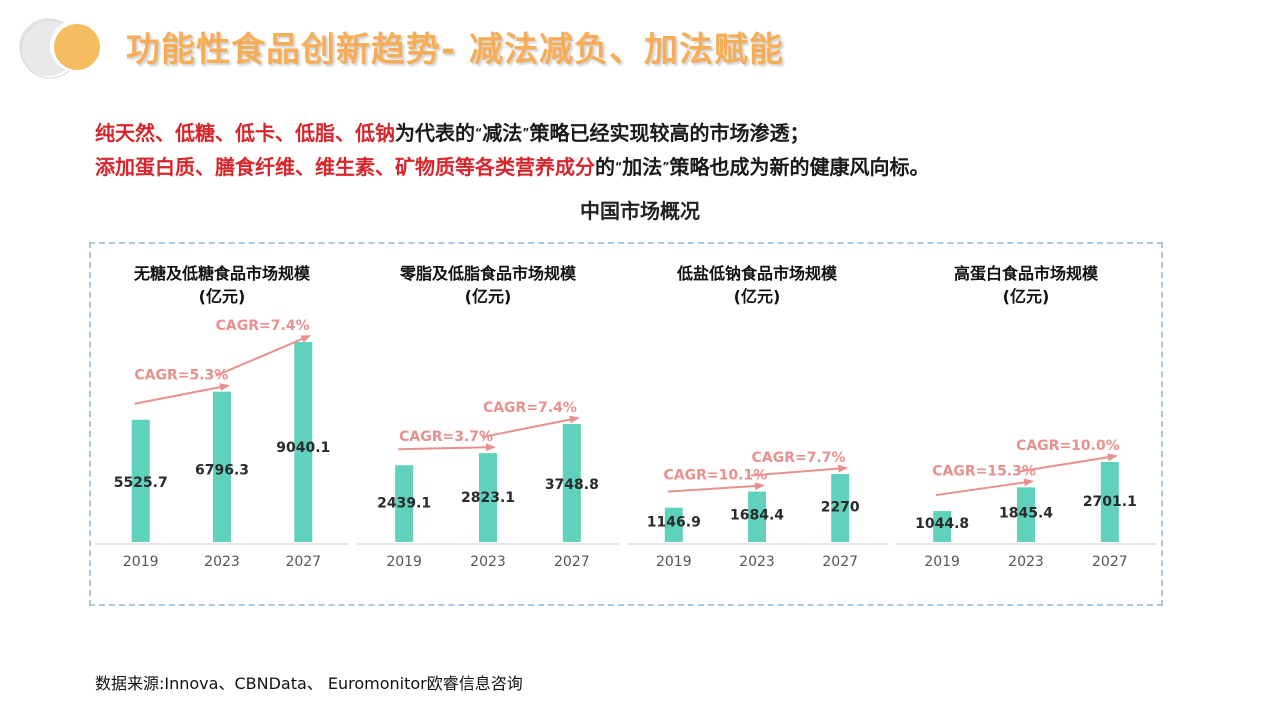 The height and width of the screenshot is (720, 1280). I want to click on value-label: 2823.1, so click(488, 498).